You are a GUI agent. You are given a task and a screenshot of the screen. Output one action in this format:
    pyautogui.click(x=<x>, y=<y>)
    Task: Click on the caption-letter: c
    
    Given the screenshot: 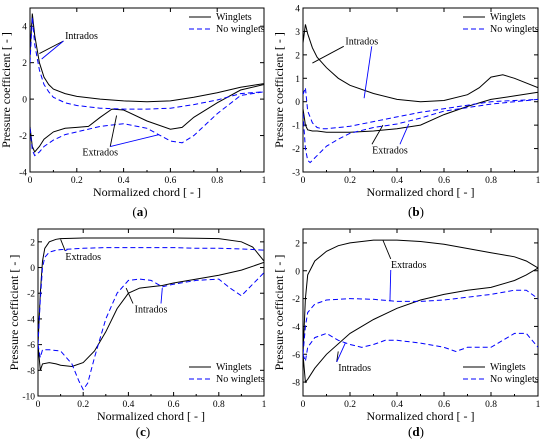 What is the action you would take?
    pyautogui.click(x=143, y=431)
    